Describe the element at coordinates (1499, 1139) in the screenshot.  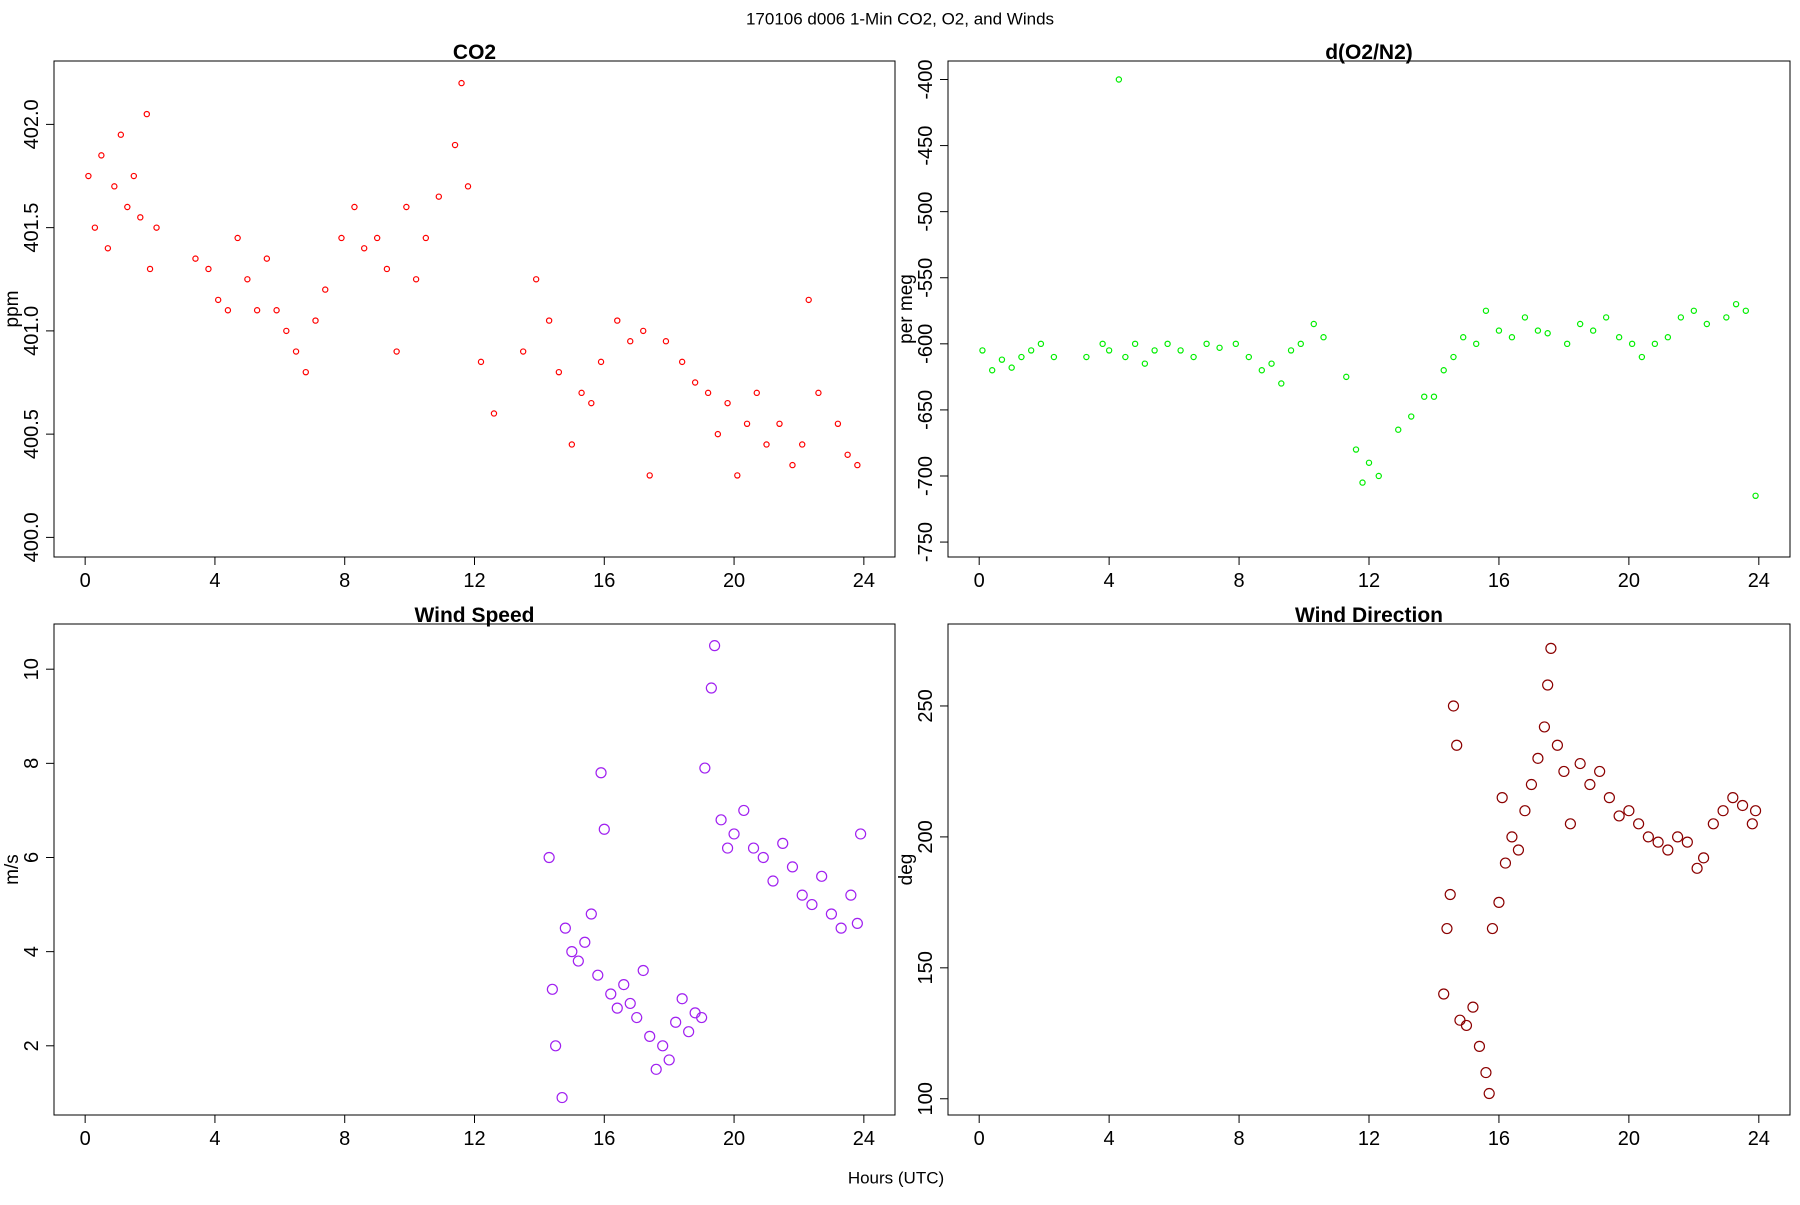
I see `x-tick-label: 16` at that location.